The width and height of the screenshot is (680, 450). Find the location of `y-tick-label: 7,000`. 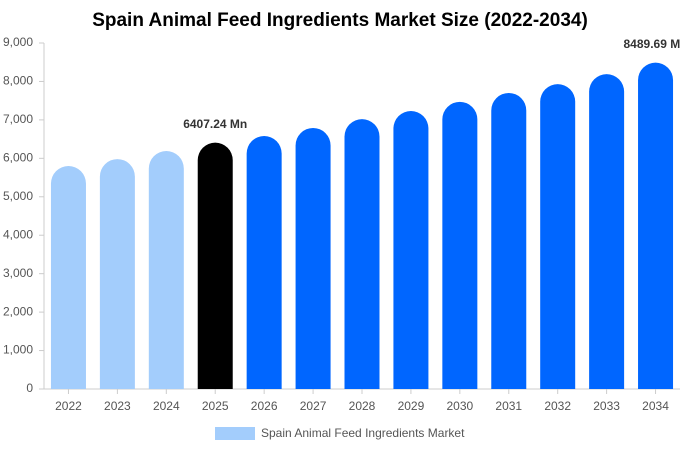

y-tick-label: 7,000 is located at coordinates (18, 119).